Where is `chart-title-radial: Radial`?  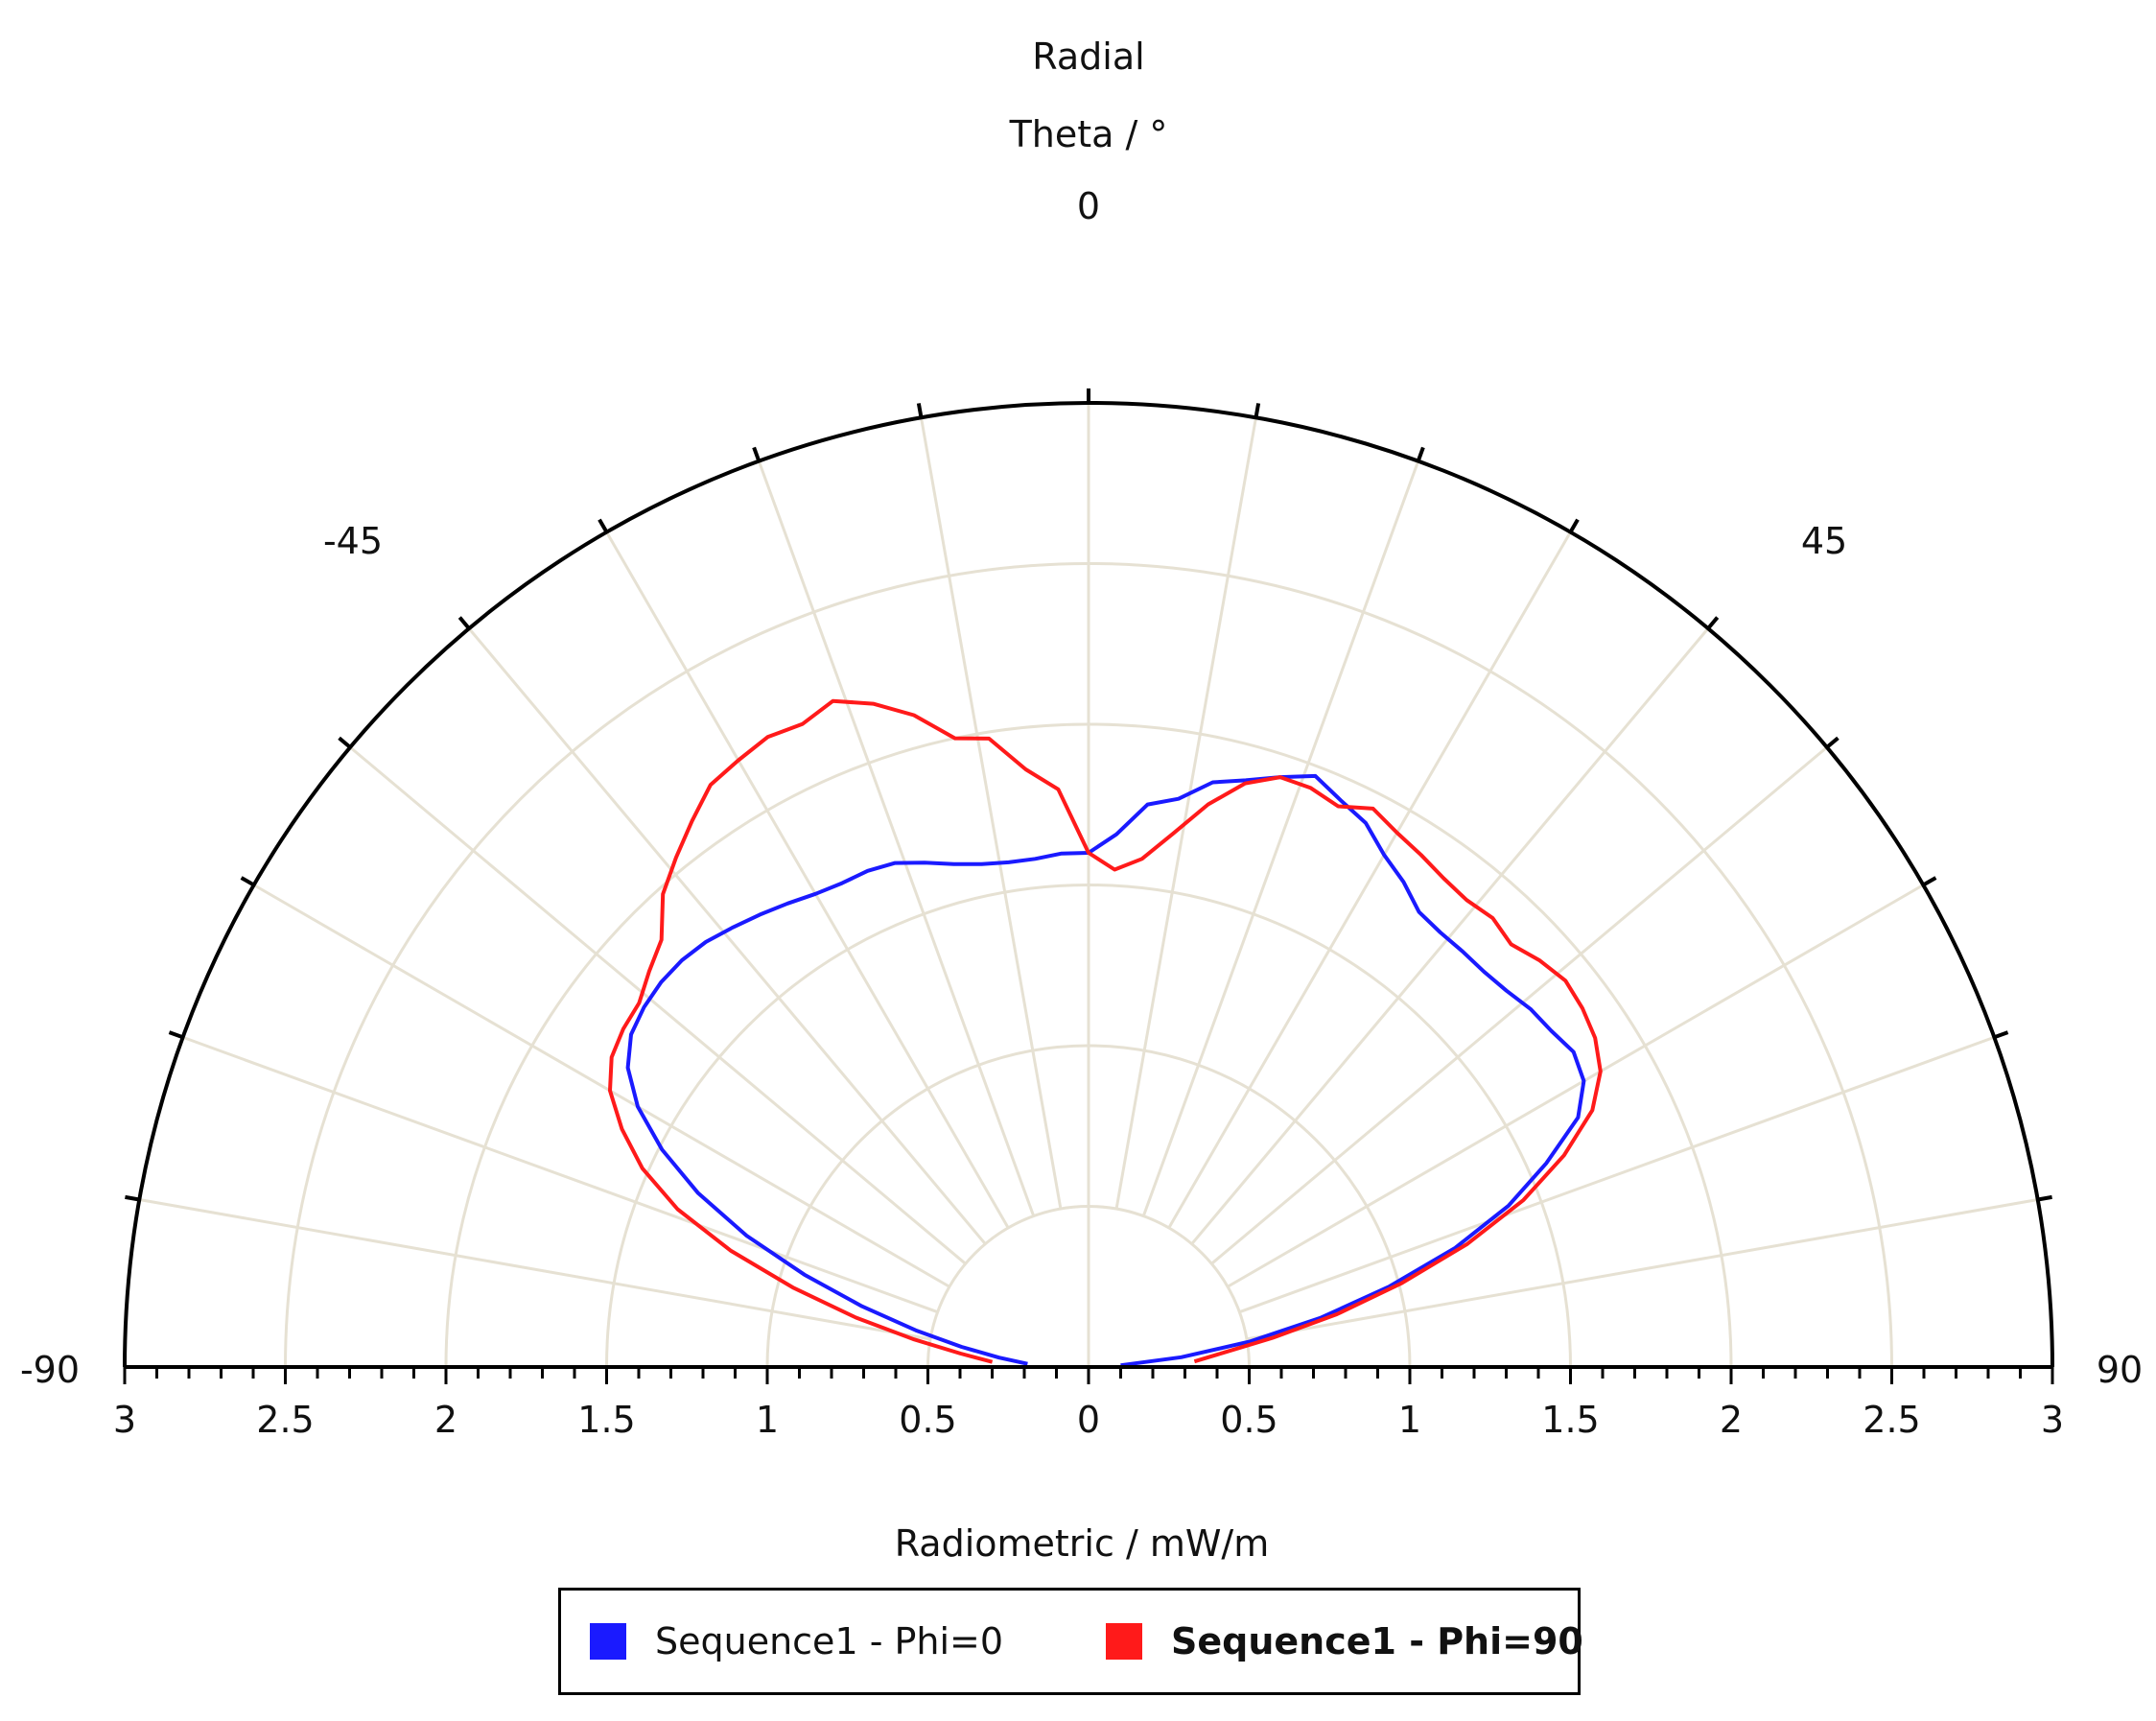
chart-title-radial: Radial is located at coordinates (1088, 56).